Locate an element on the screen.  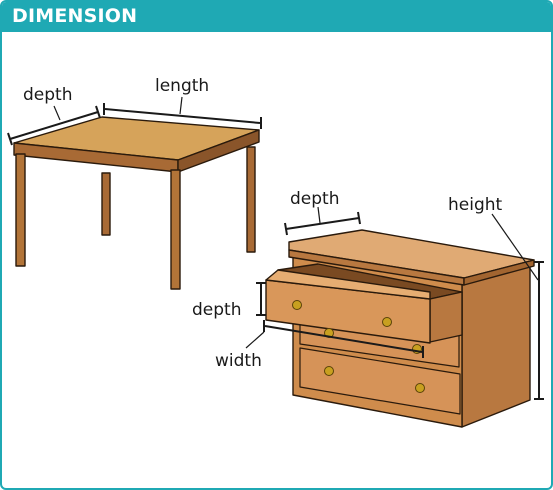
dresser-top-edge-side is located at coordinates (499, 272).